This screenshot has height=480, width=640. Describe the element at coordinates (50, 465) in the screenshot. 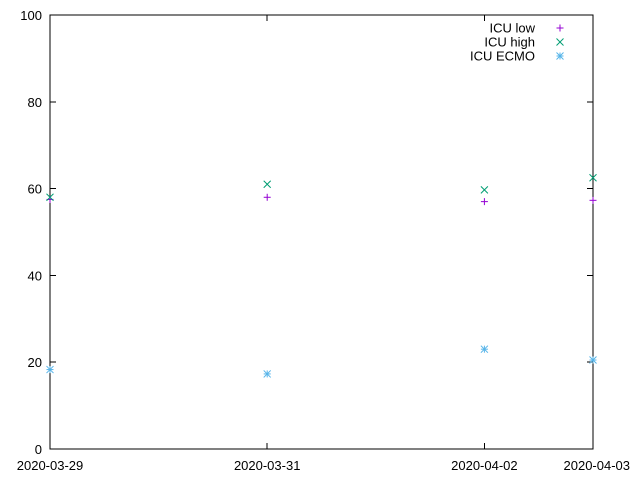

I see `x-tick-label: 2020-03-29` at that location.